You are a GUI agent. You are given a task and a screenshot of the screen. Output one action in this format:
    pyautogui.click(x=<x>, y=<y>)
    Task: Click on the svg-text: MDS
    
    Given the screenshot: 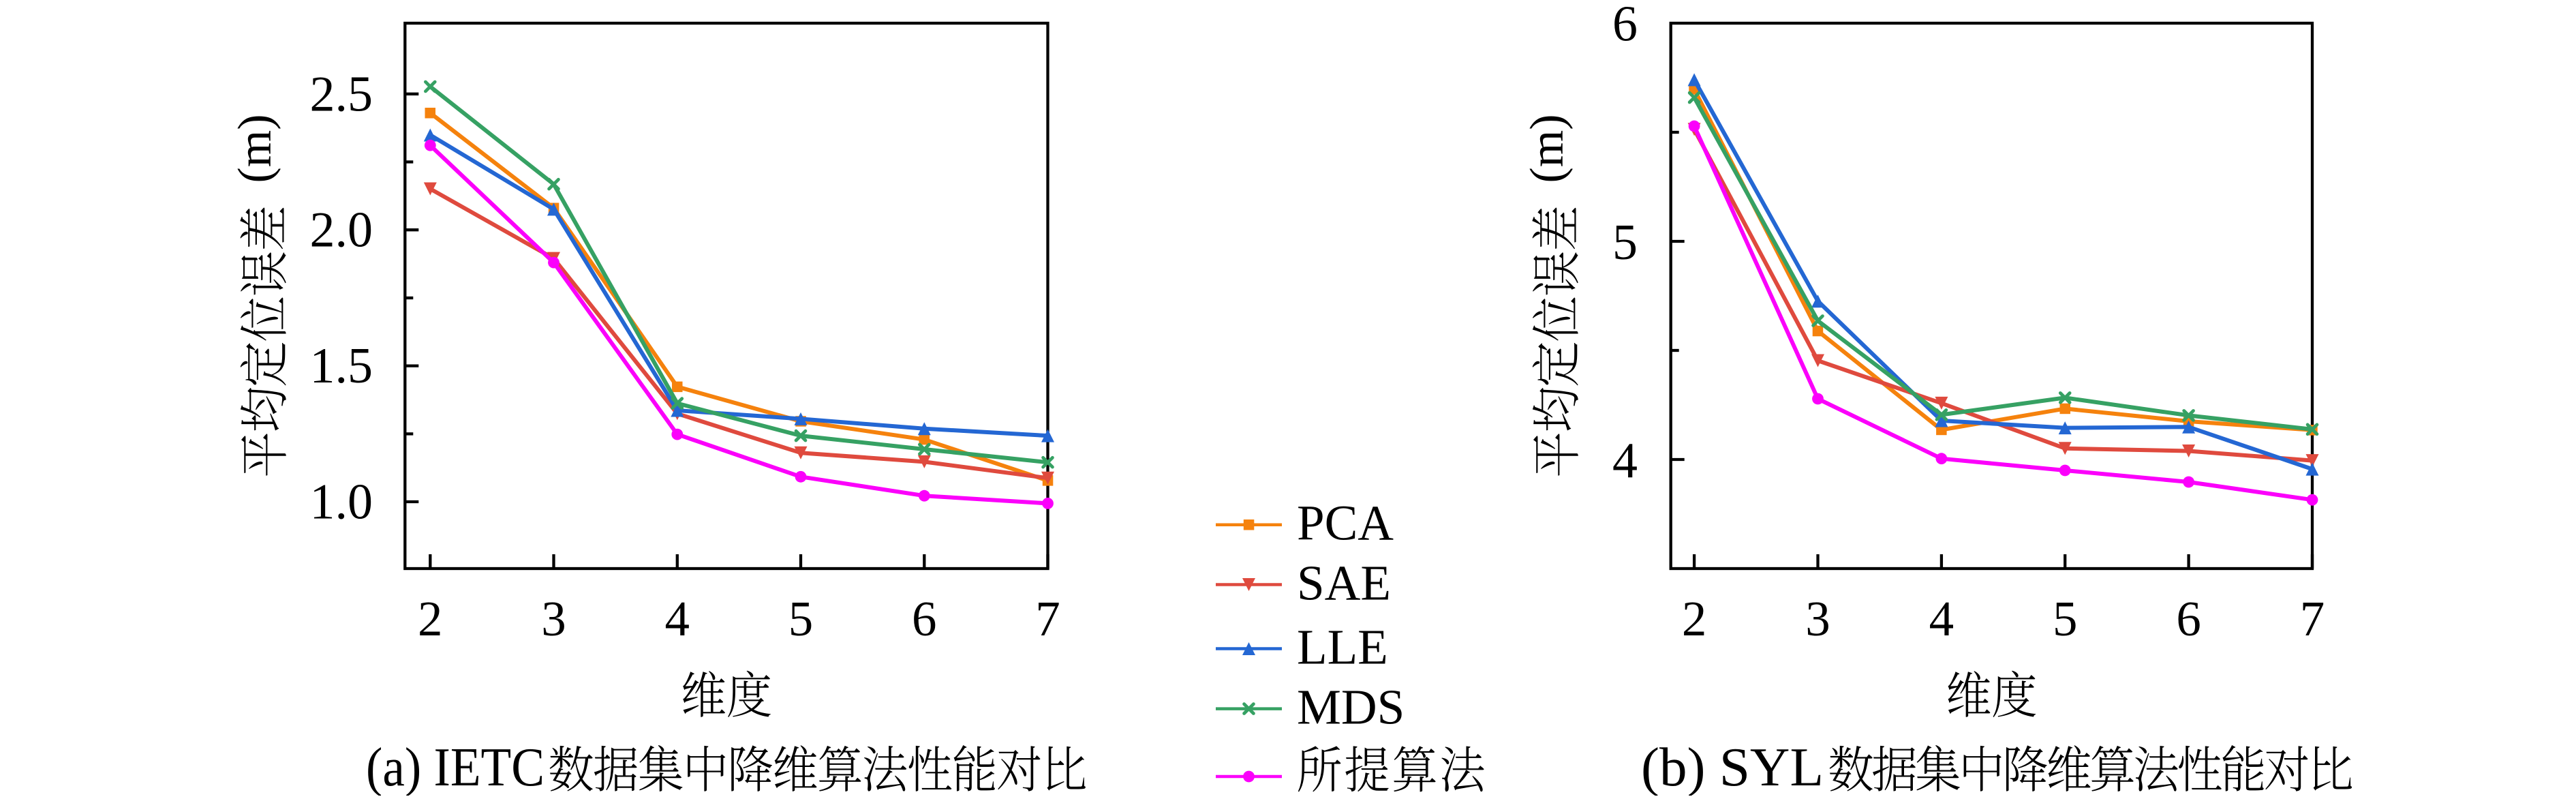 What is the action you would take?
    pyautogui.click(x=1351, y=707)
    